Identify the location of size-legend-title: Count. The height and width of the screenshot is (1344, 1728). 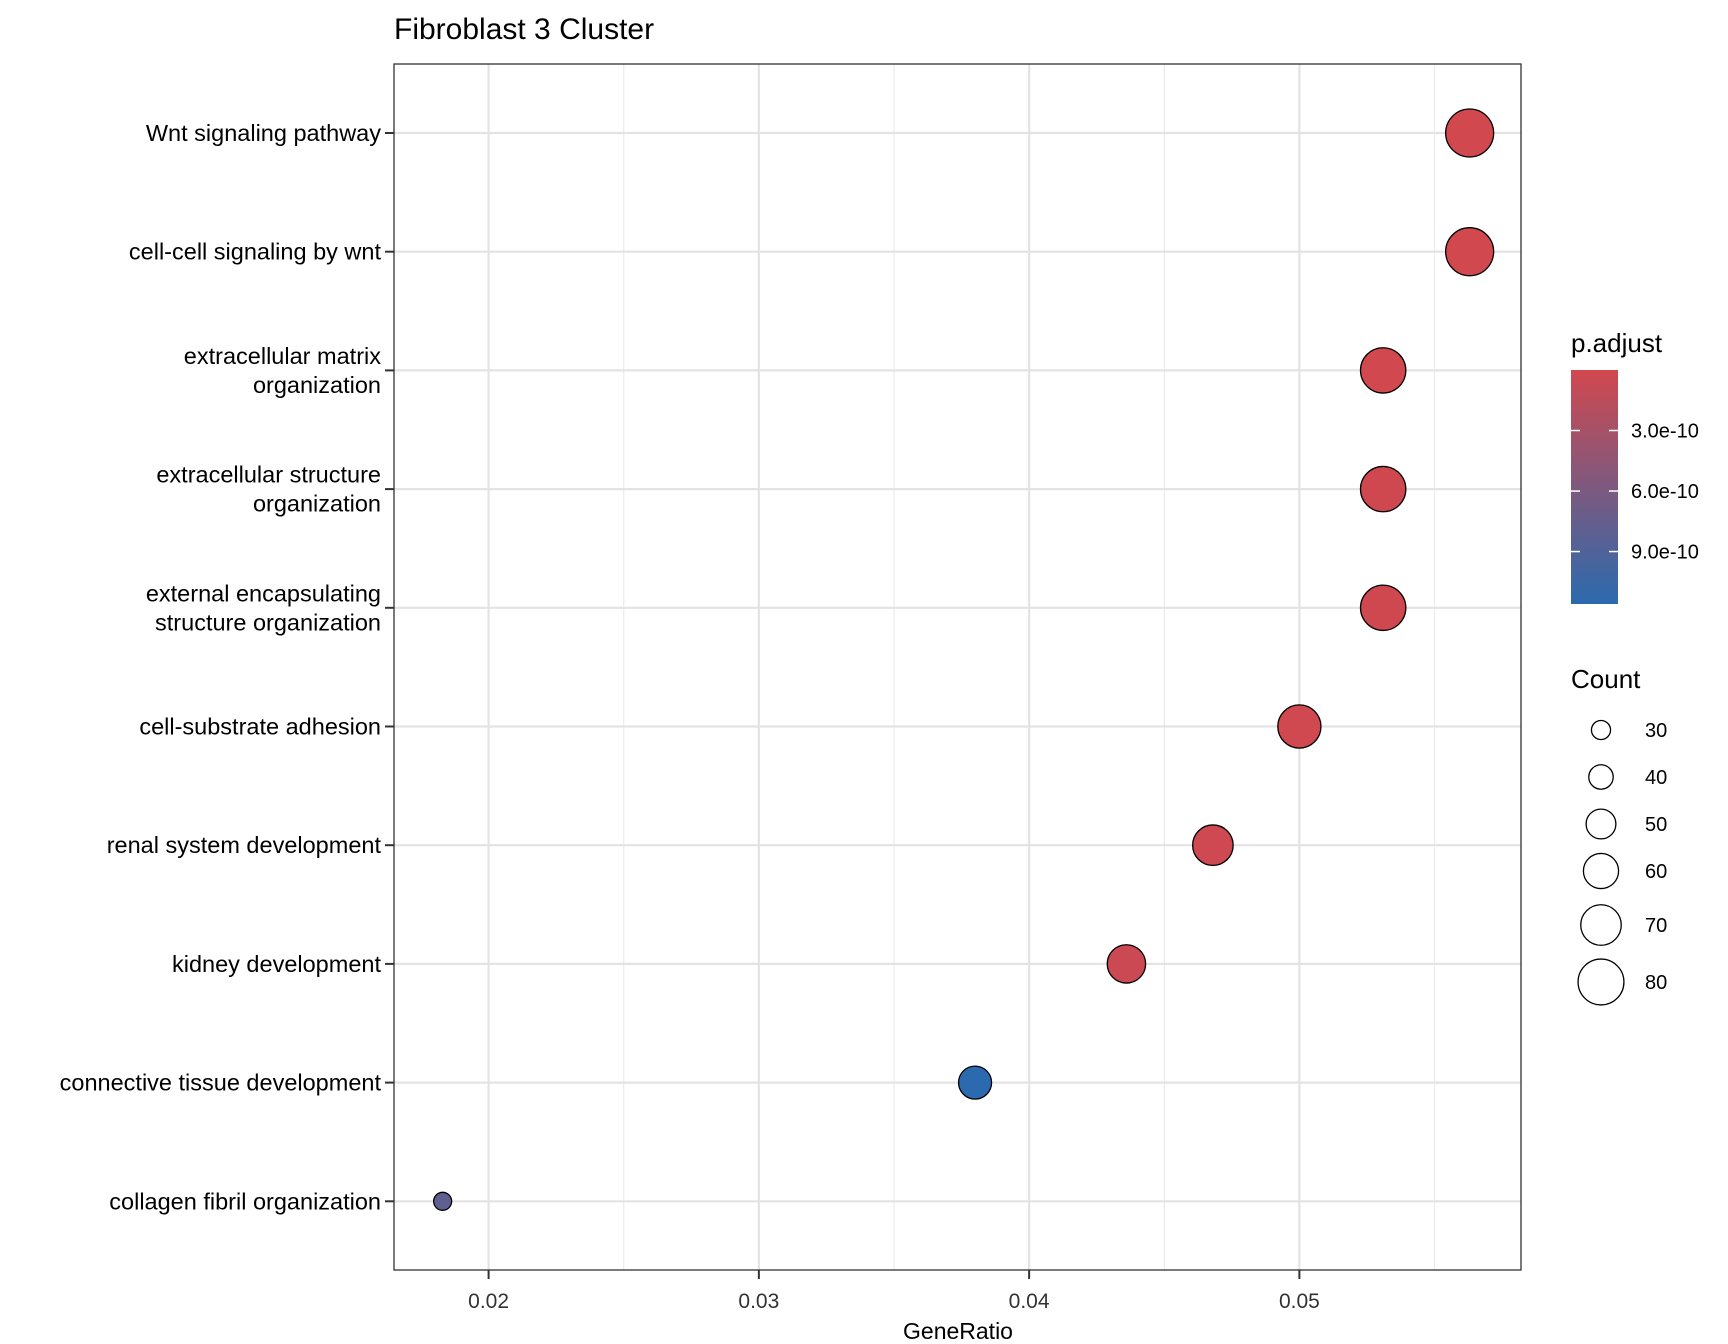
(1606, 679).